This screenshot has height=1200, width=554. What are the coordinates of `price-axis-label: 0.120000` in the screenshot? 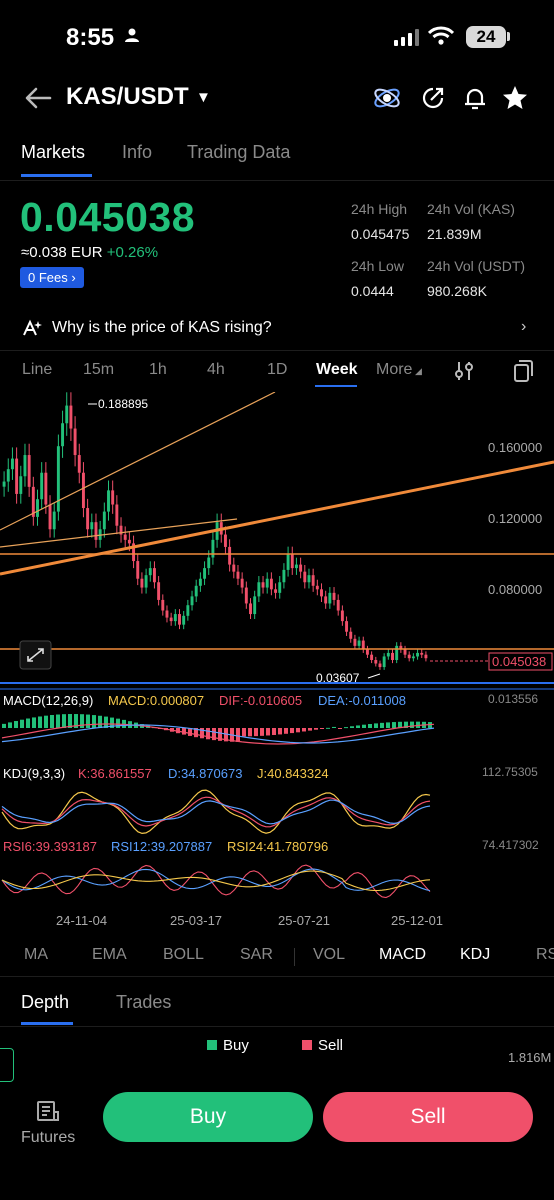 It's located at (515, 518).